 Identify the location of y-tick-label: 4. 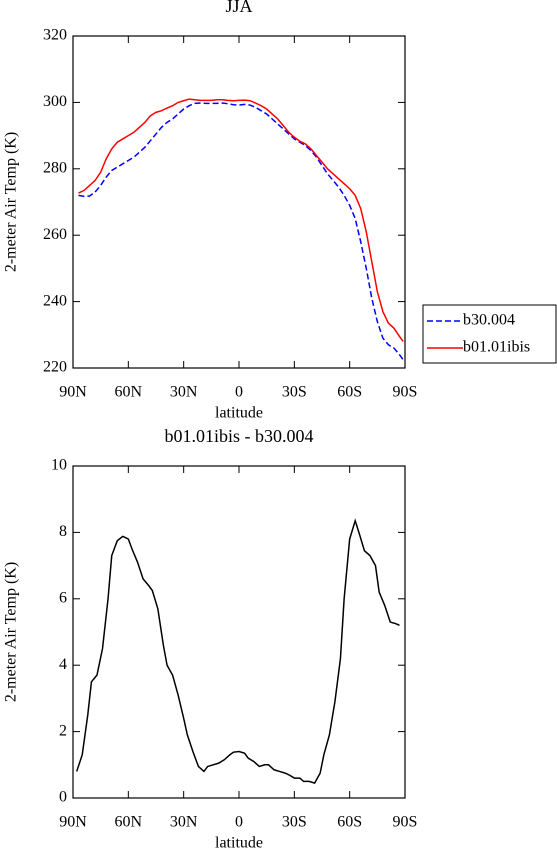
(63, 664).